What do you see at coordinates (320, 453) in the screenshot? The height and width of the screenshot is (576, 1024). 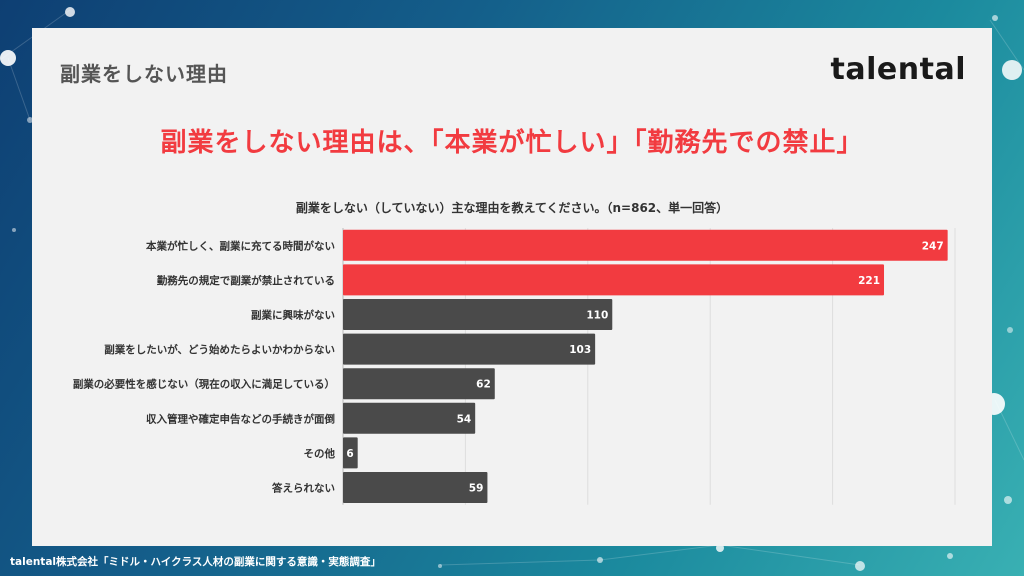 I see `category-label: その他` at bounding box center [320, 453].